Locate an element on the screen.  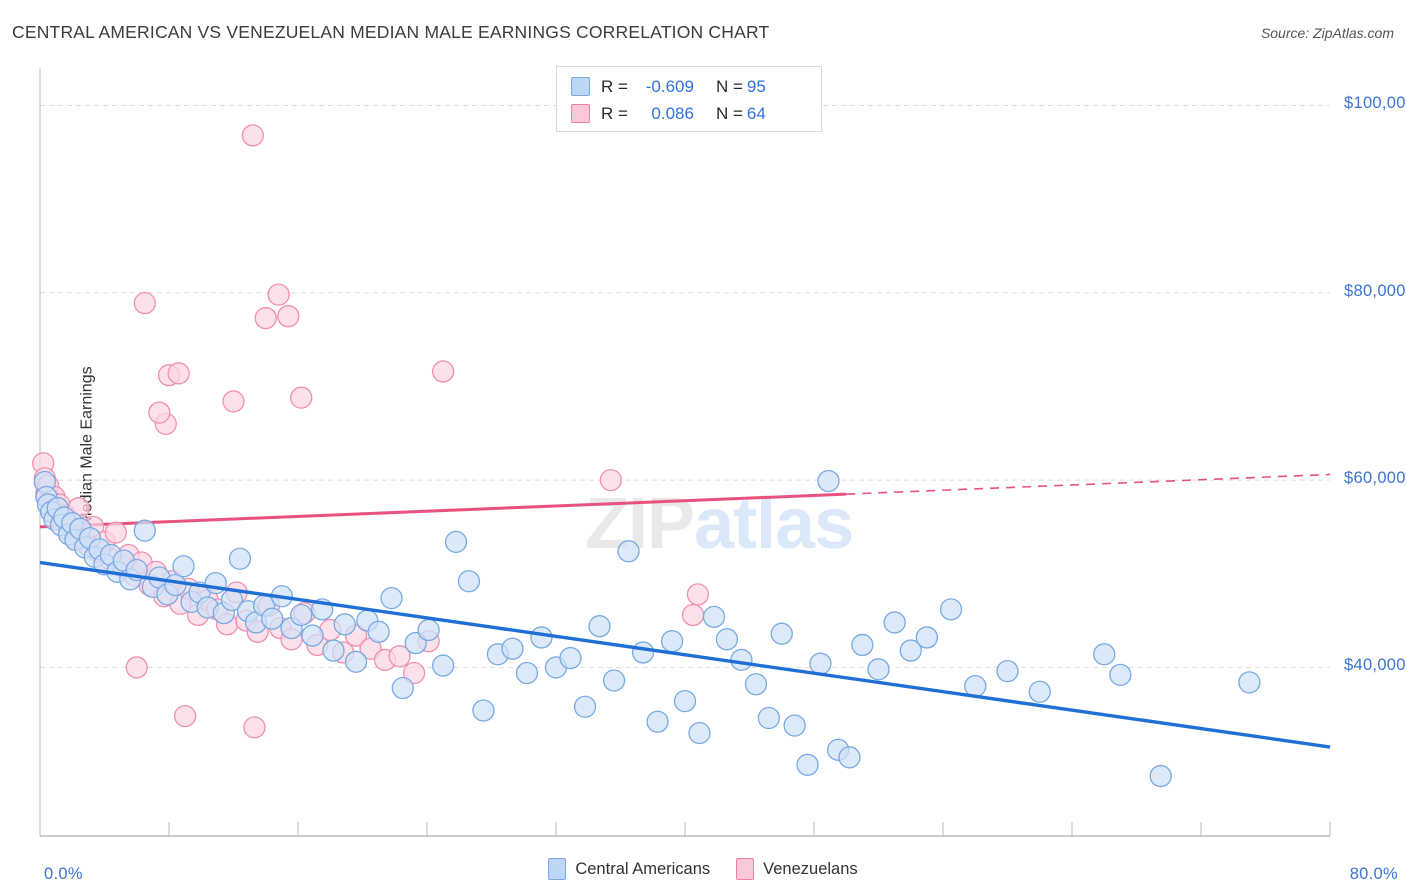
pink-r-value: 0.086 is located at coordinates (672, 113).